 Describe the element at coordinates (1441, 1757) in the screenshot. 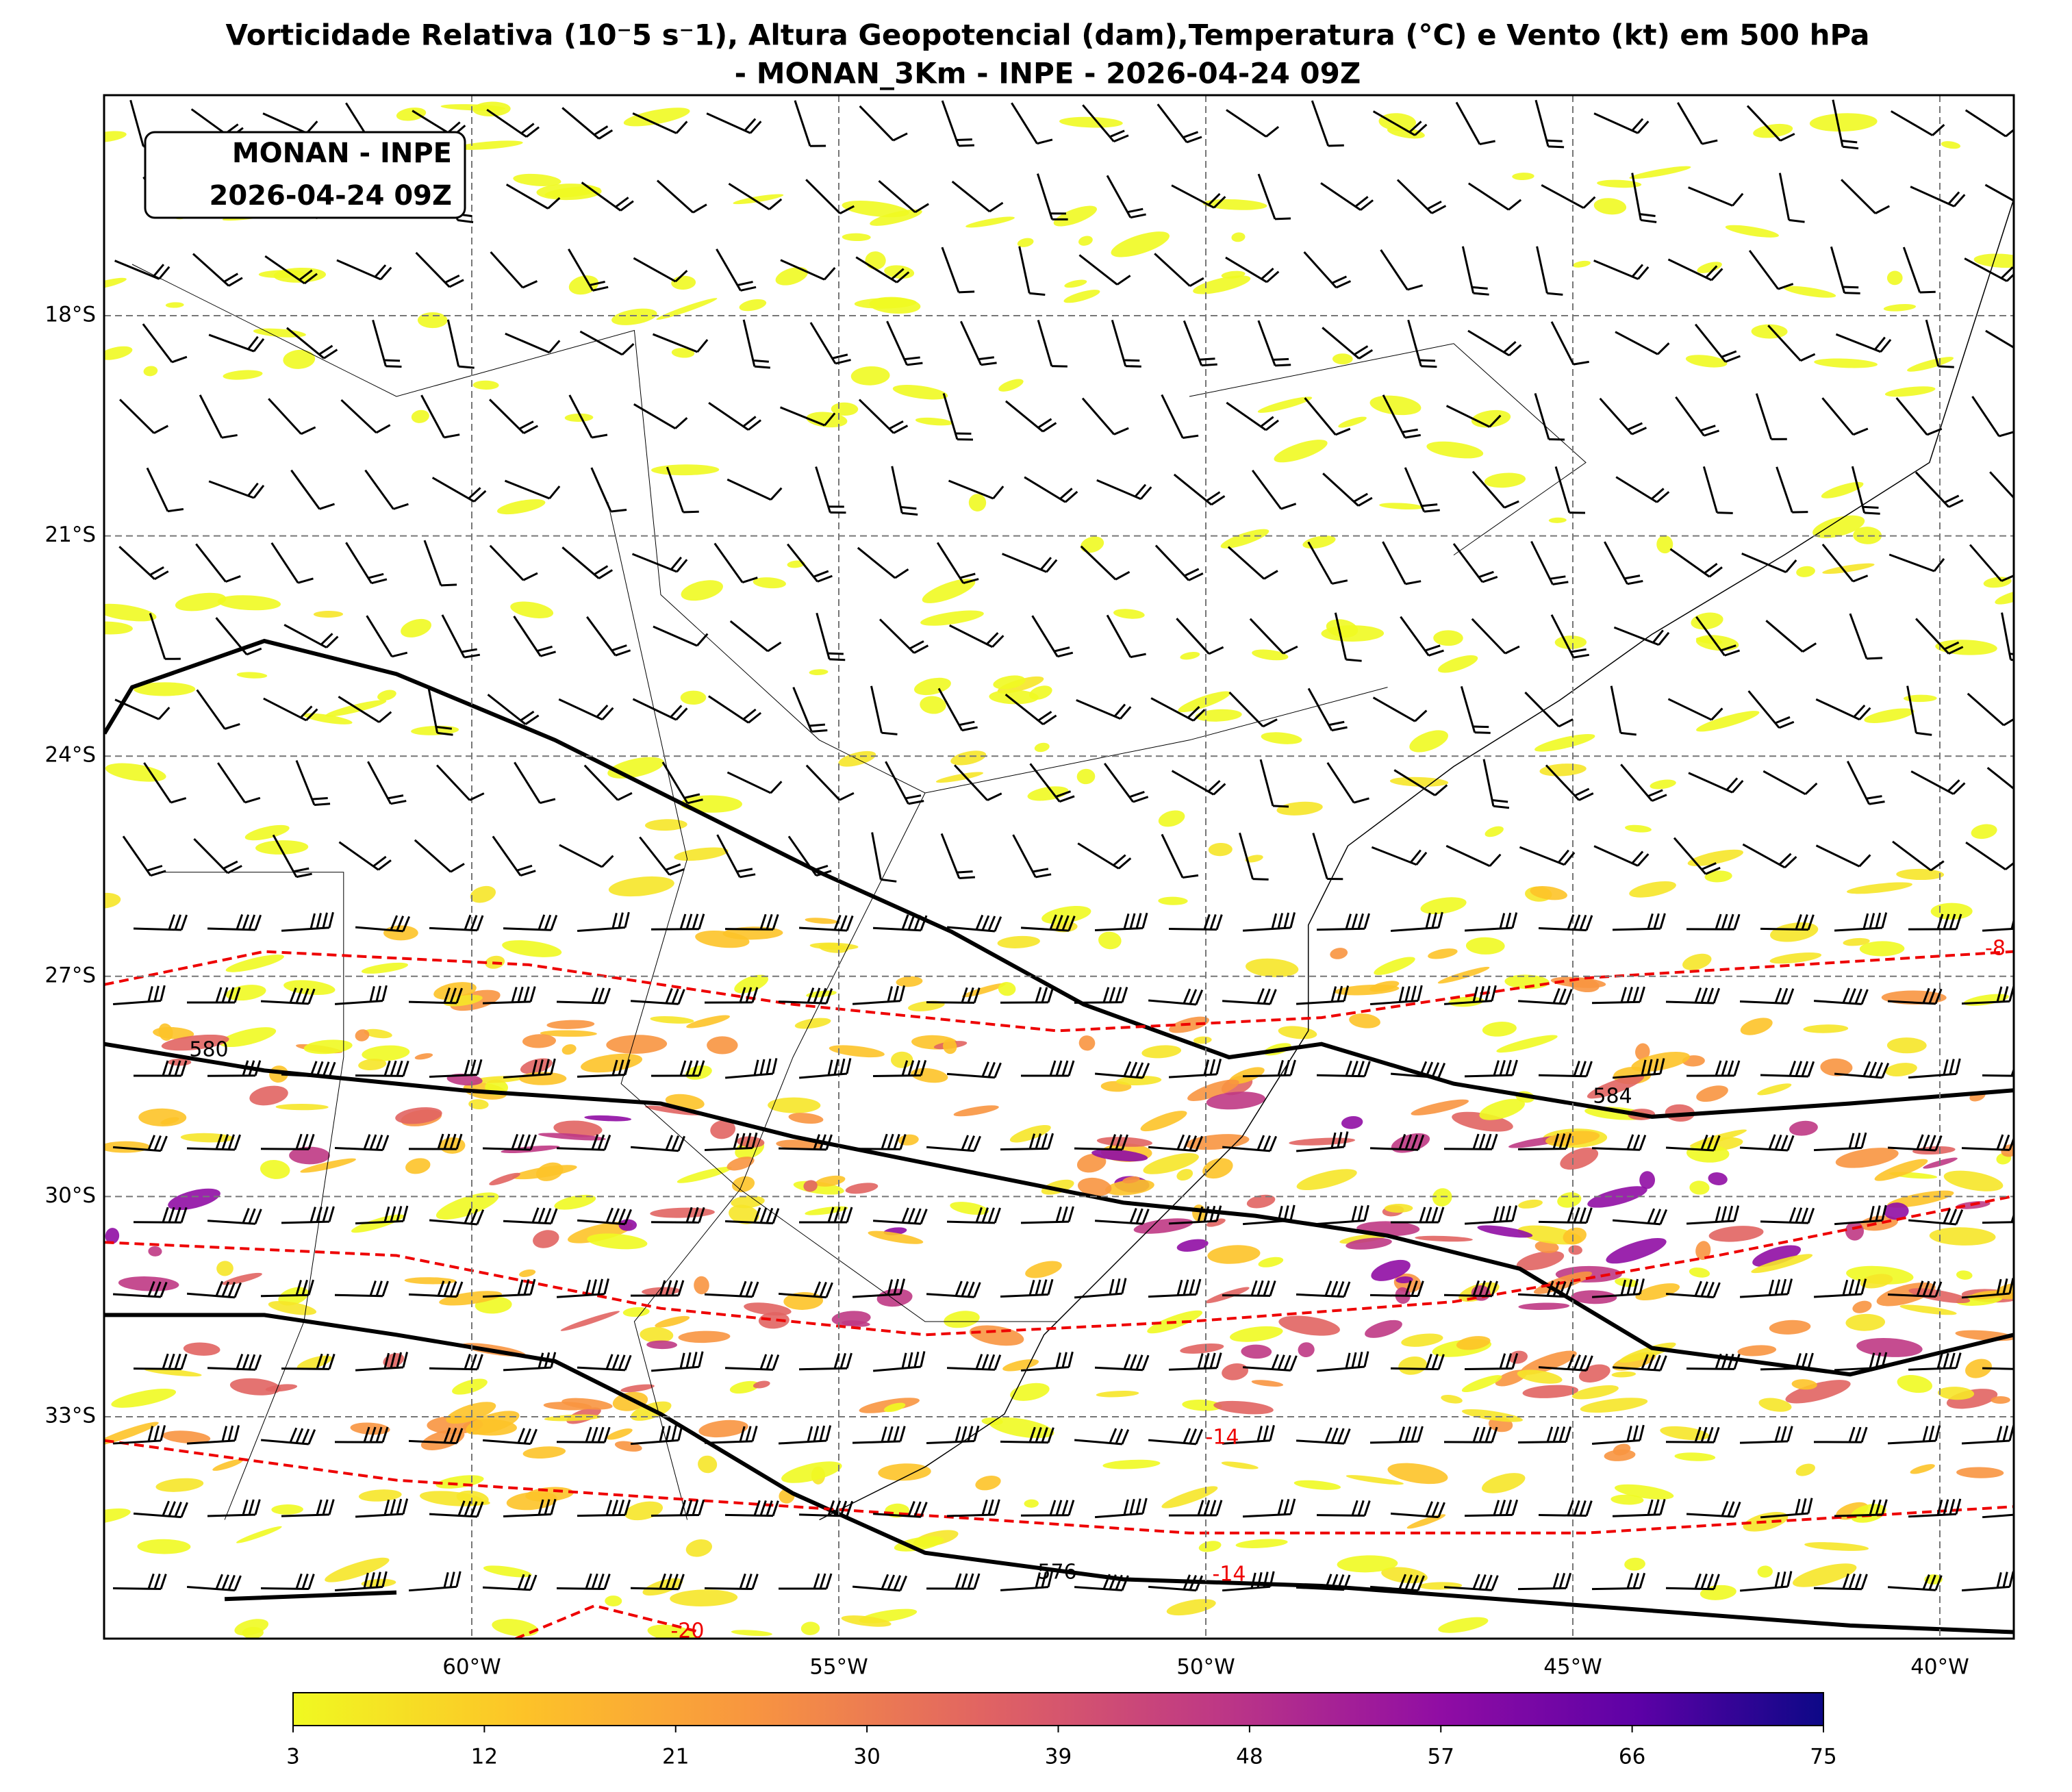

I see `colorbar-tick-label: 57` at that location.